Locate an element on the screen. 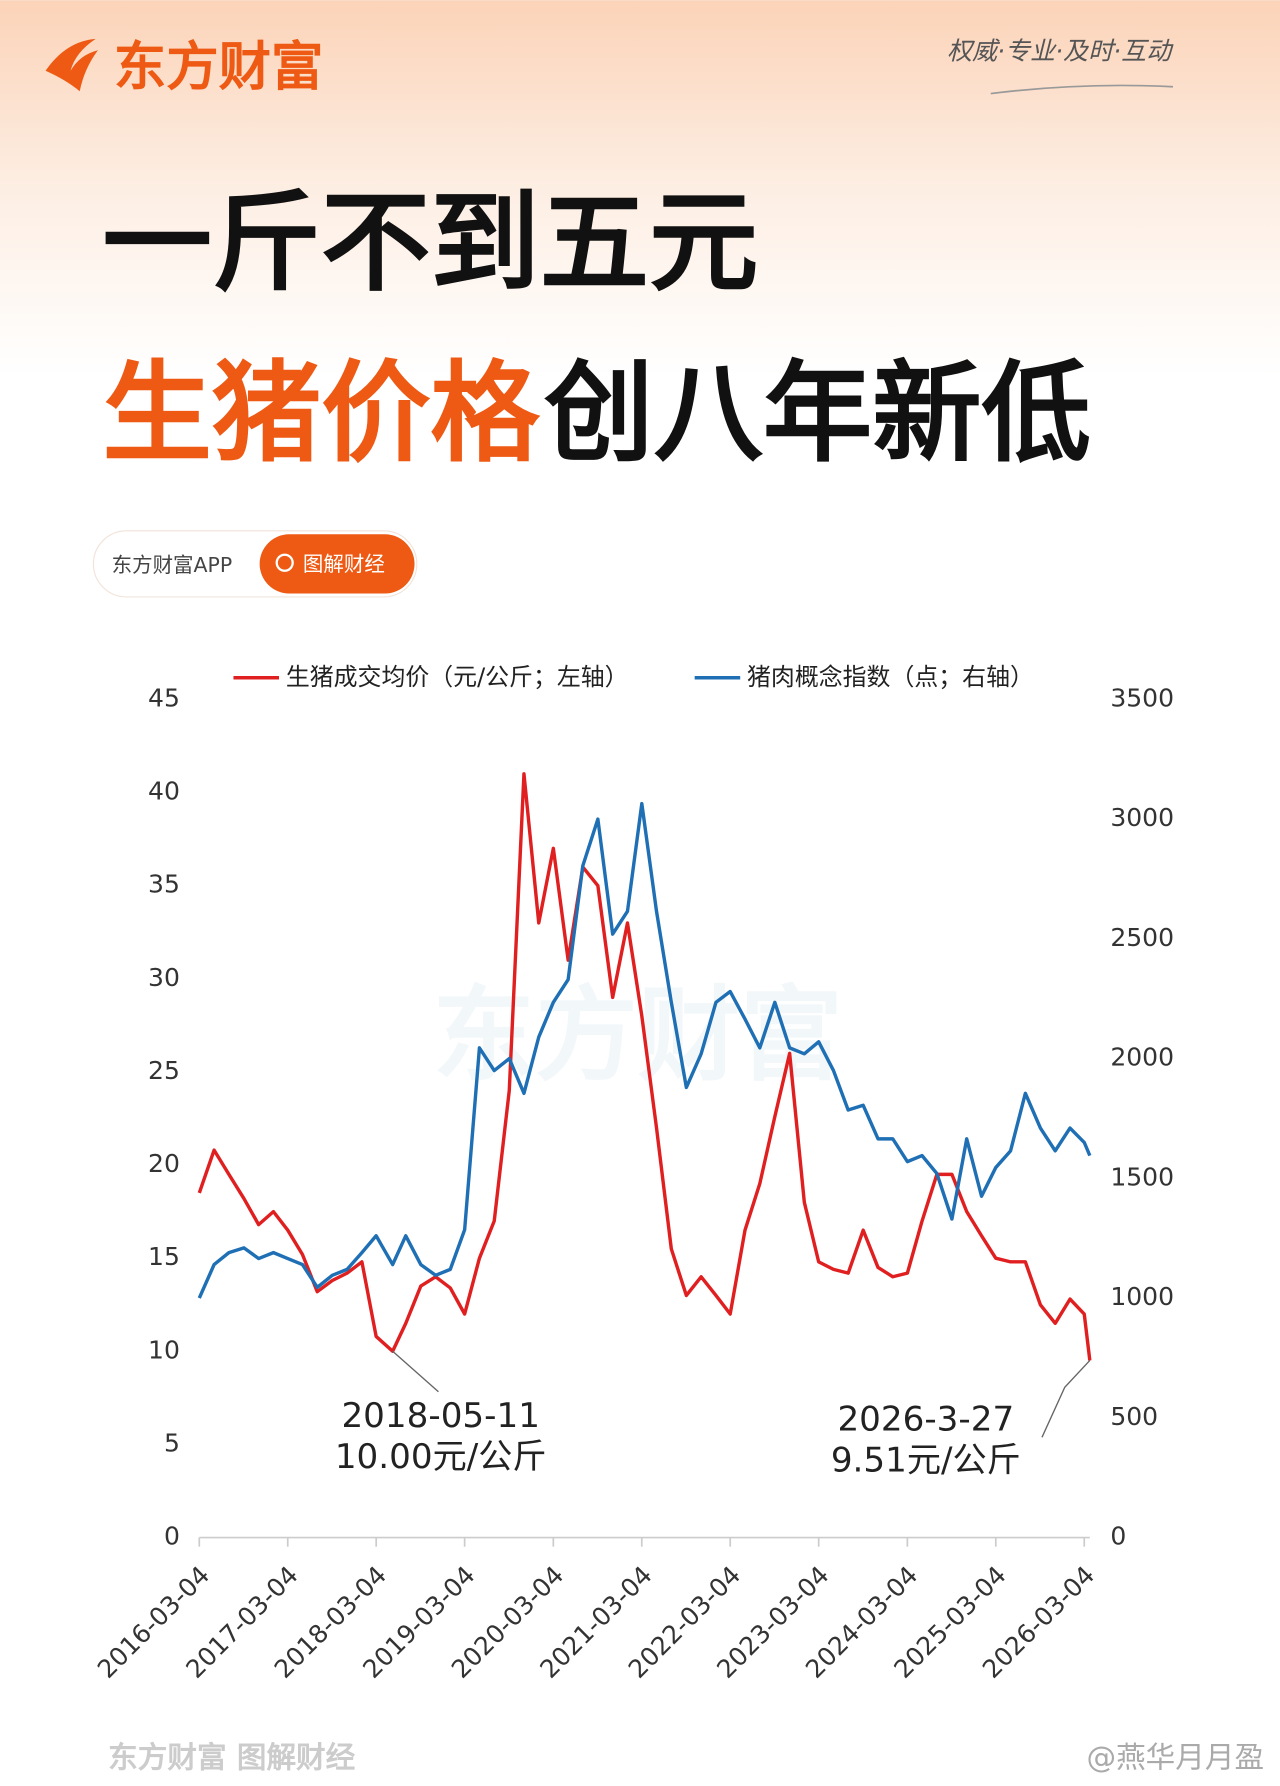 The width and height of the screenshot is (1280, 1786). headline-highlight: 生猪价格 is located at coordinates (321, 413).